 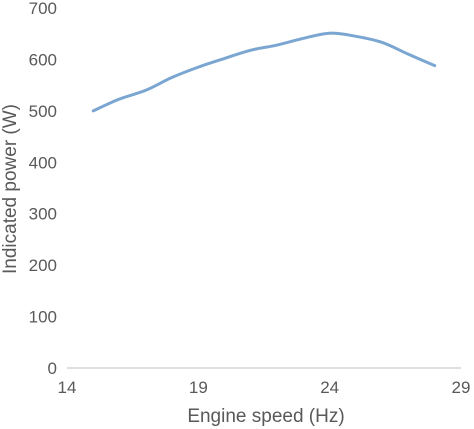 What do you see at coordinates (43, 111) in the screenshot?
I see `y-tick-label: 500` at bounding box center [43, 111].